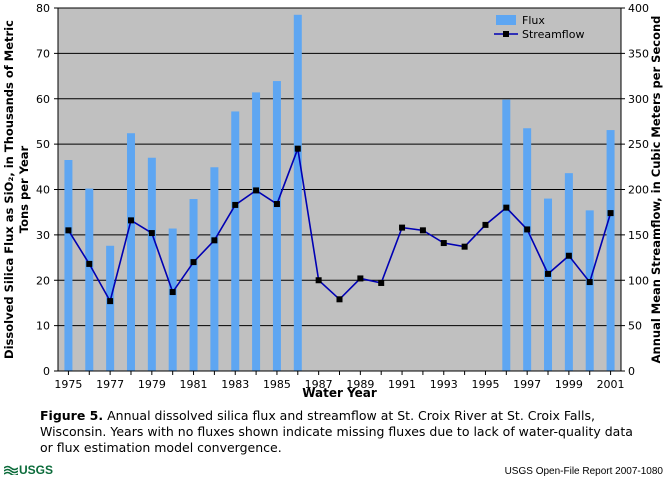 This screenshot has height=483, width=669. Describe the element at coordinates (130, 220) in the screenshot. I see `streamflow-point-1978` at that location.